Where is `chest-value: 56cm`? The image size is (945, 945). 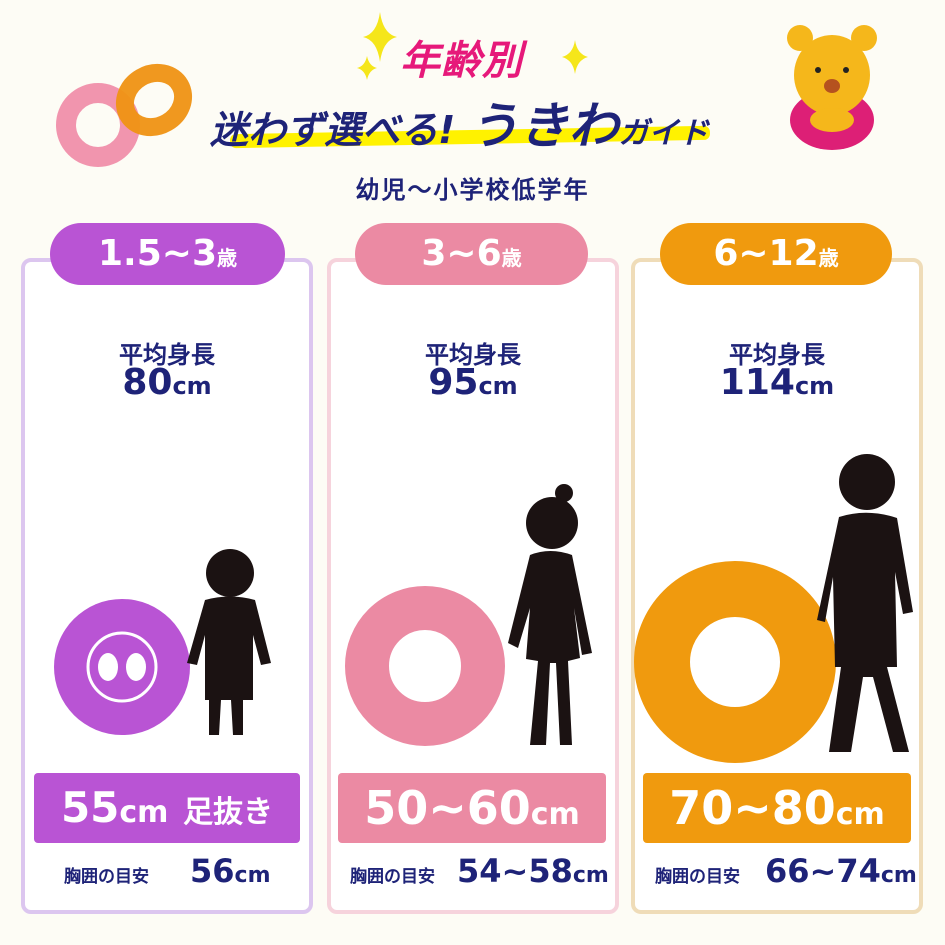 chest-value: 56cm is located at coordinates (230, 871).